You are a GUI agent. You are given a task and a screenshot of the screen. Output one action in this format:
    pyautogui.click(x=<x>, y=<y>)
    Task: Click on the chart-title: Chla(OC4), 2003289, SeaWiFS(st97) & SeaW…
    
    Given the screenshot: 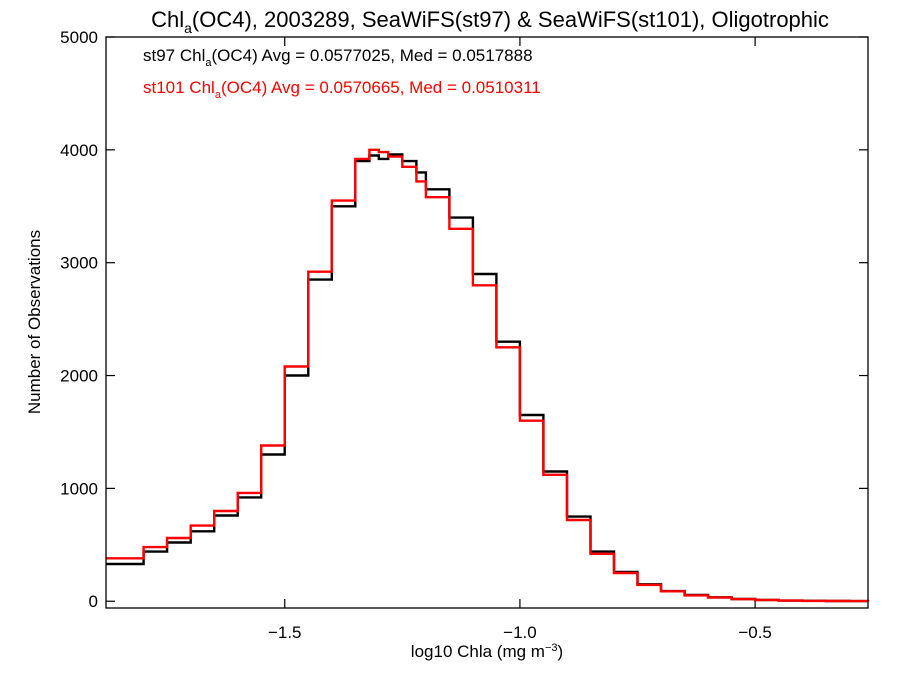 What is the action you would take?
    pyautogui.click(x=490, y=21)
    